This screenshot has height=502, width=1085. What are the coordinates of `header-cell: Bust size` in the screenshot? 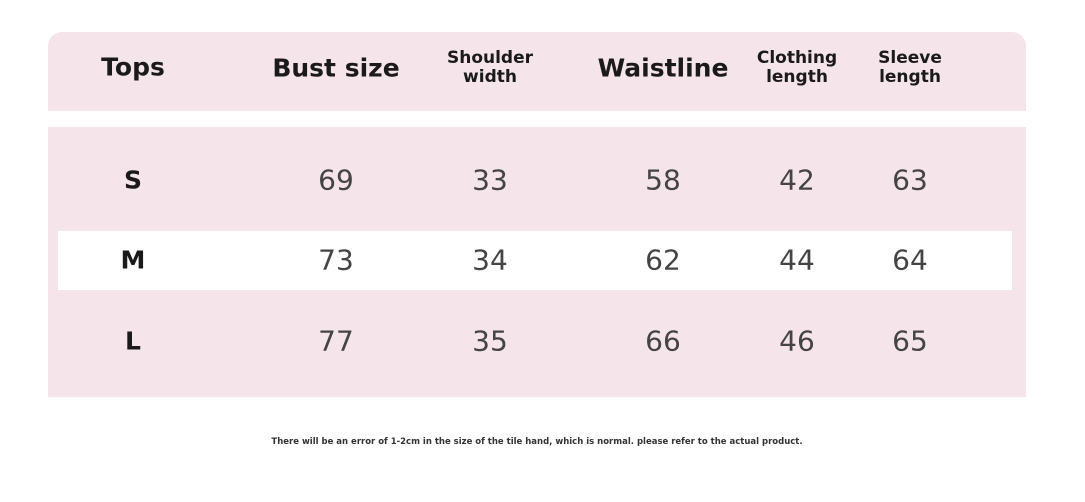 It's located at (336, 68).